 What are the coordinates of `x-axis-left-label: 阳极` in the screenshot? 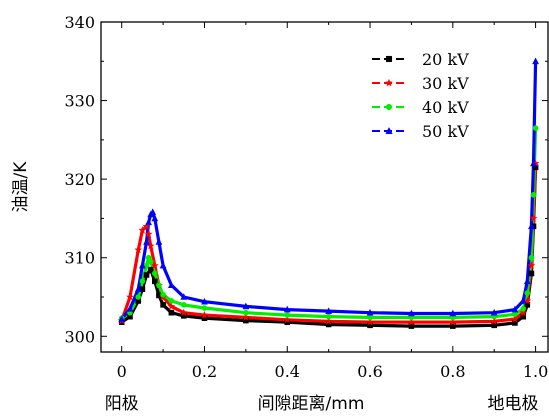 It's located at (122, 404).